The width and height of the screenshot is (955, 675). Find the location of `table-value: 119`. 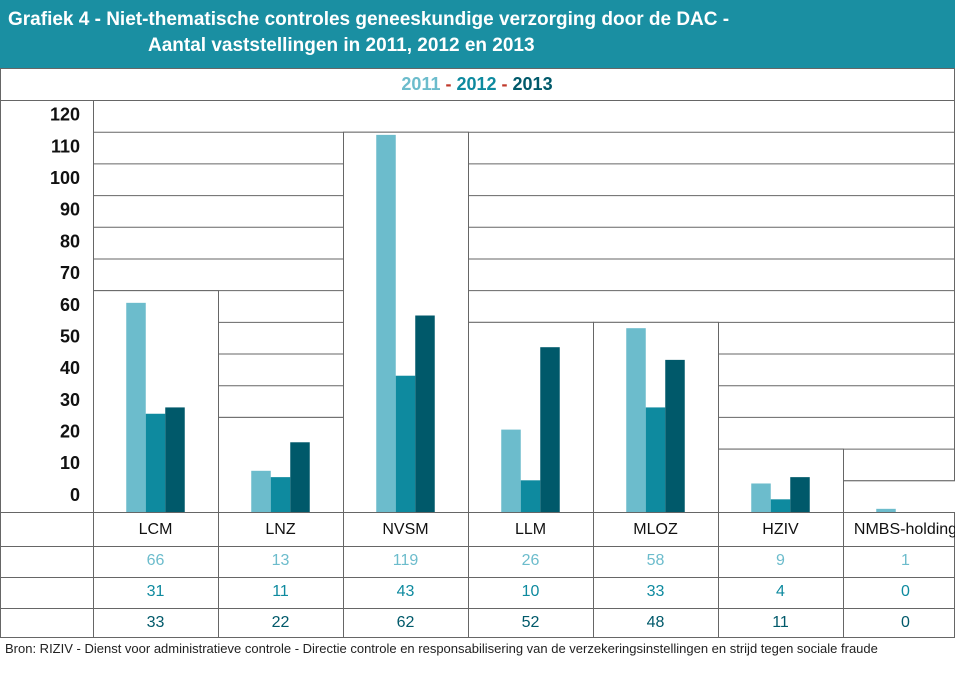

table-value: 119 is located at coordinates (406, 560).